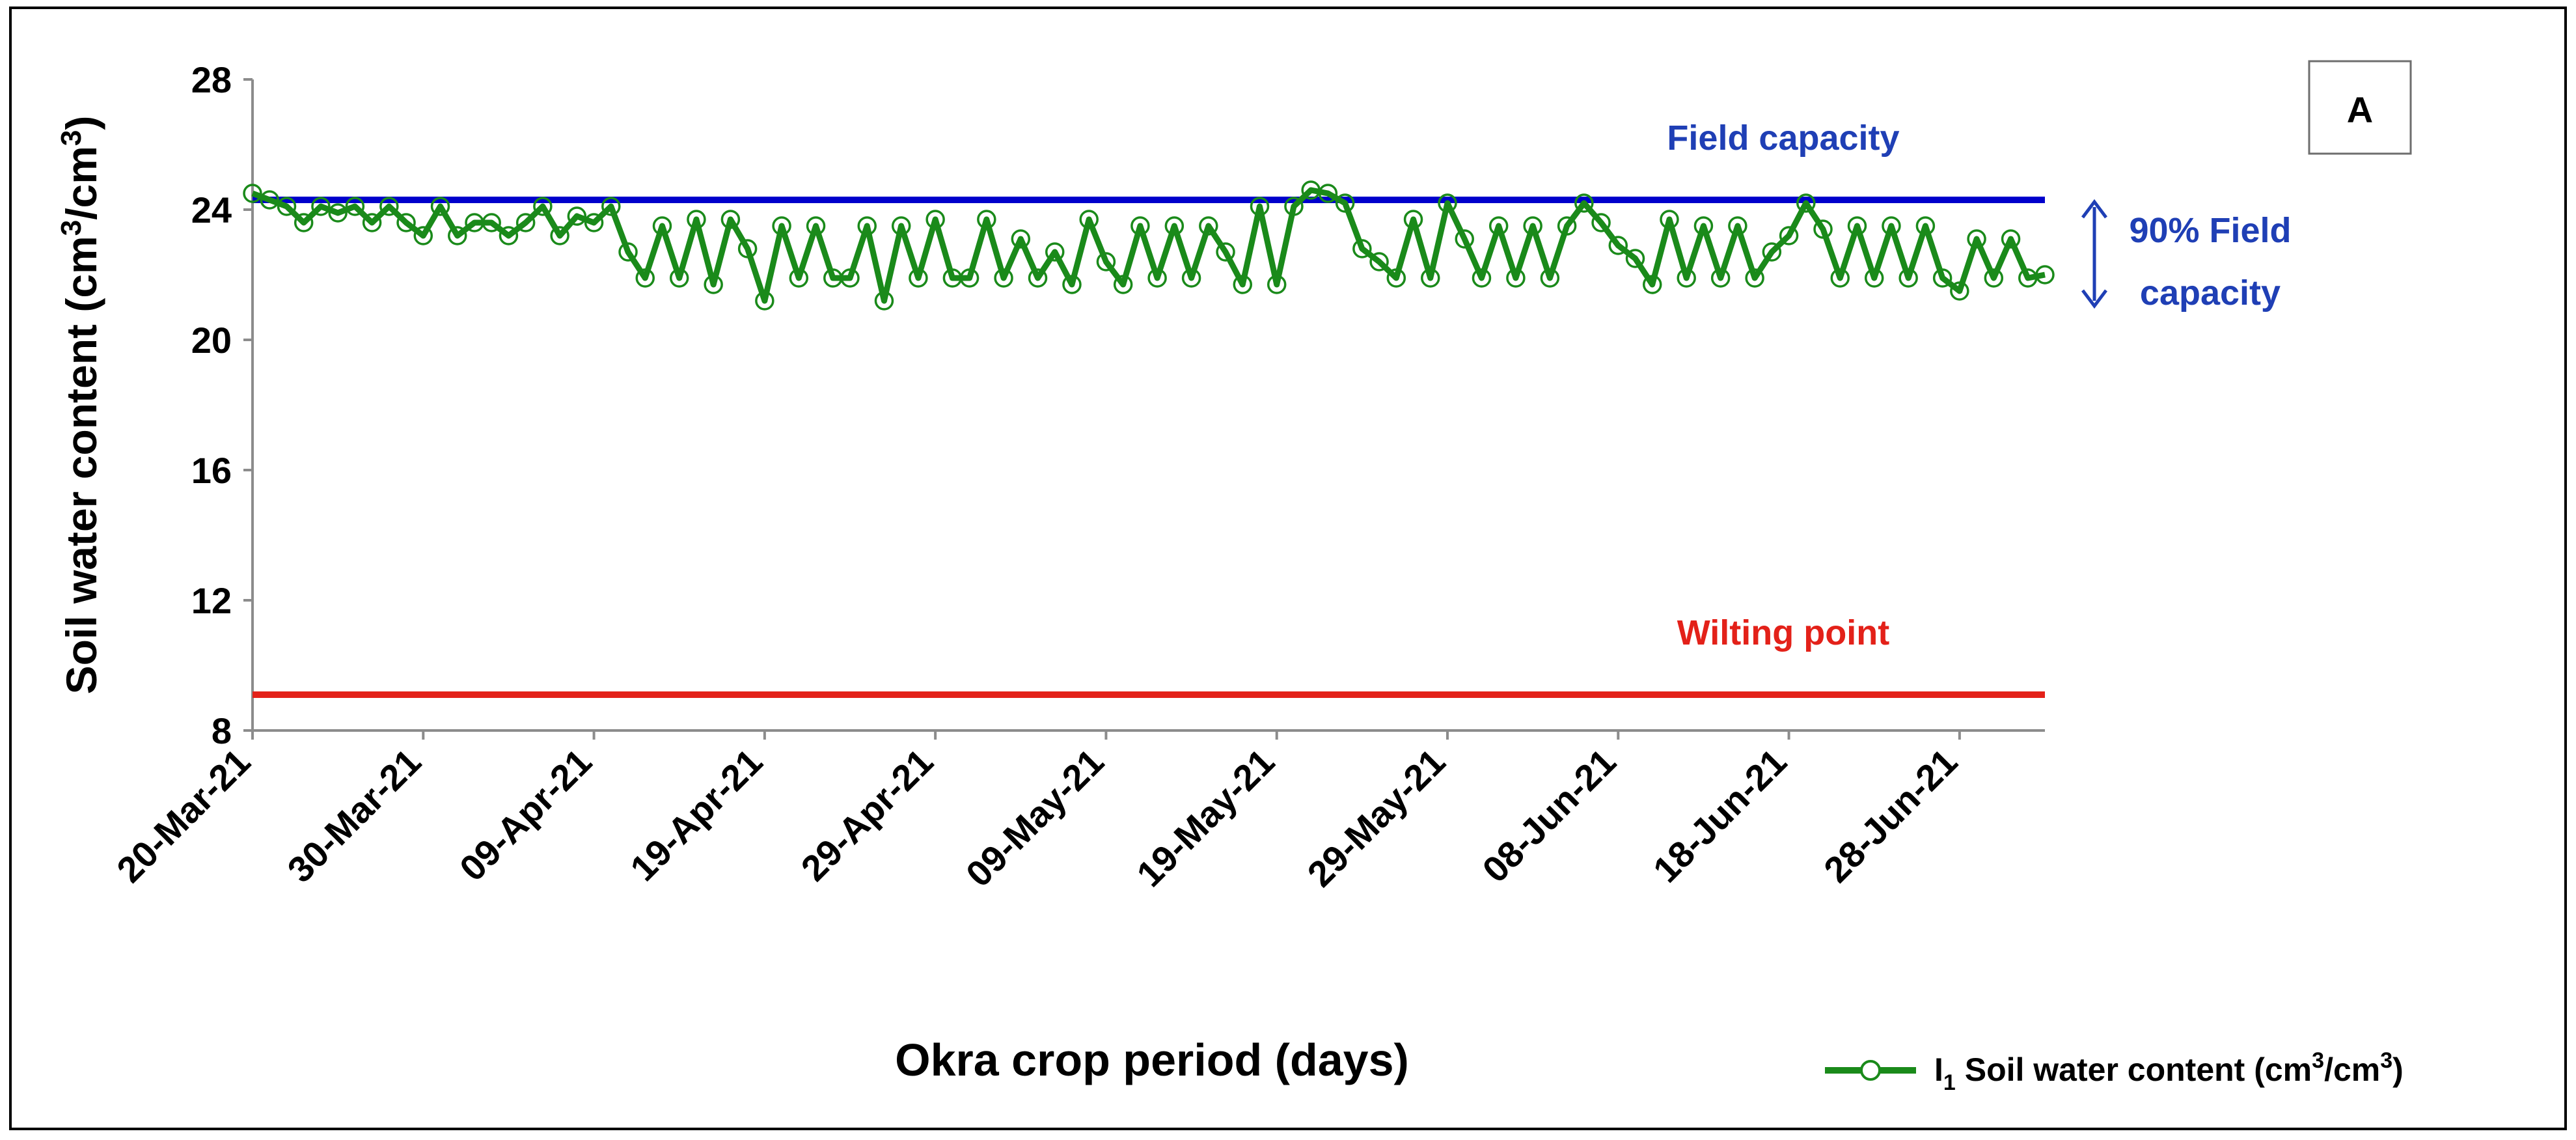 Image resolution: width=2576 pixels, height=1140 pixels. I want to click on wilting-point-label: Wilting point, so click(1783, 632).